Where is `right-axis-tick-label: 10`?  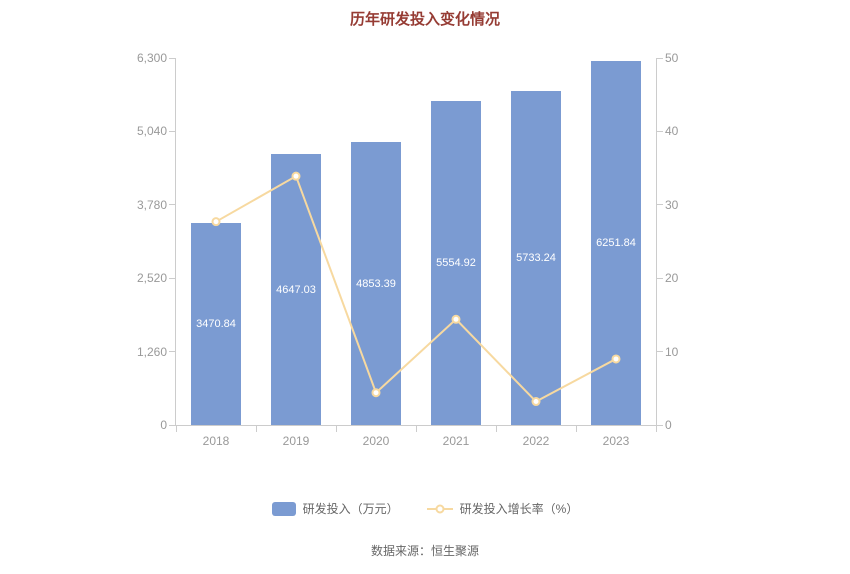
right-axis-tick-label: 10 is located at coordinates (672, 351).